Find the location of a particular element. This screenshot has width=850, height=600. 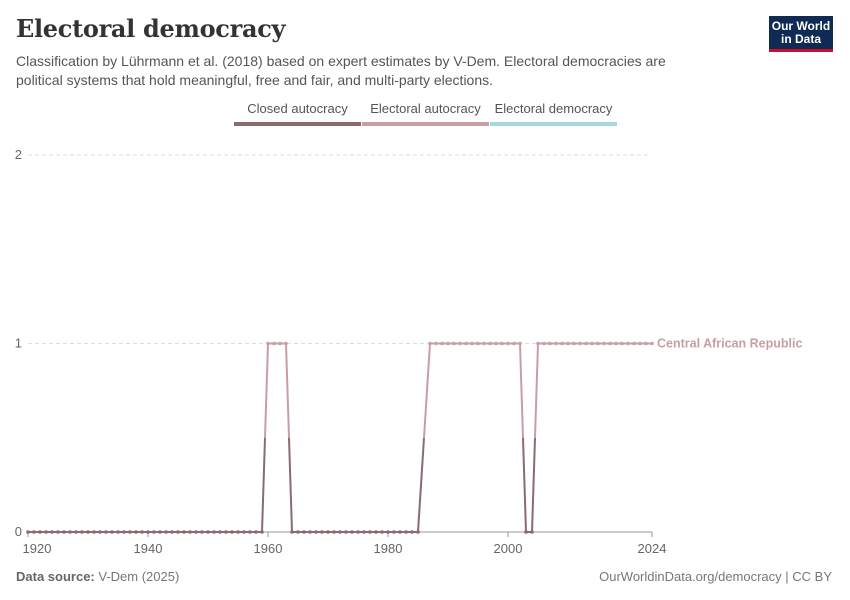

footer-url: OurWorldinData.org/democracy | CC BY is located at coordinates (715, 576).